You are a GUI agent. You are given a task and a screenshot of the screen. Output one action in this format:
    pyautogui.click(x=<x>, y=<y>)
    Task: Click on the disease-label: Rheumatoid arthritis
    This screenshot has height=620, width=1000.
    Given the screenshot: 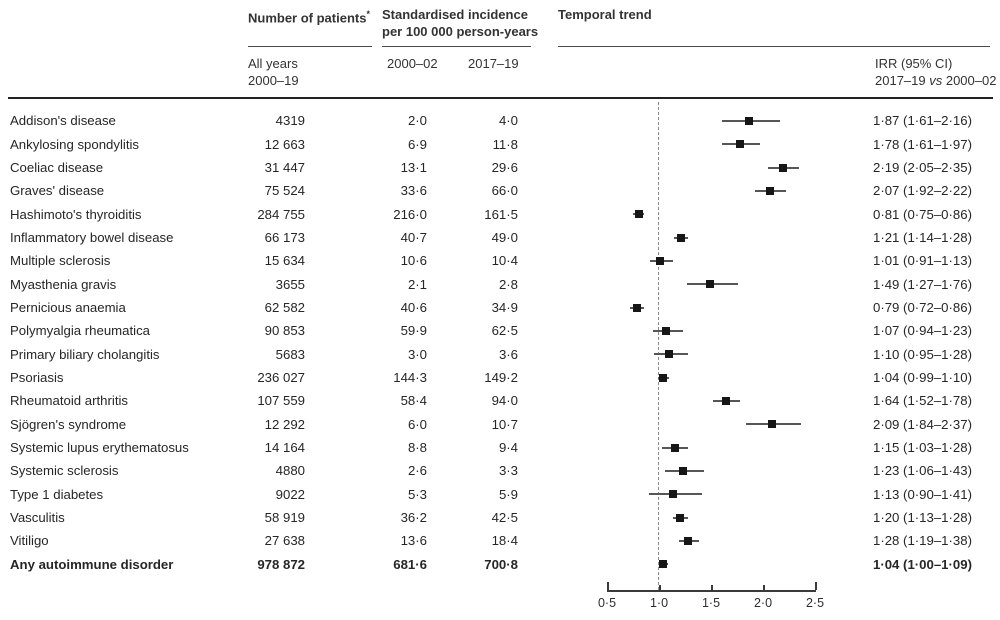 What is the action you would take?
    pyautogui.click(x=69, y=401)
    